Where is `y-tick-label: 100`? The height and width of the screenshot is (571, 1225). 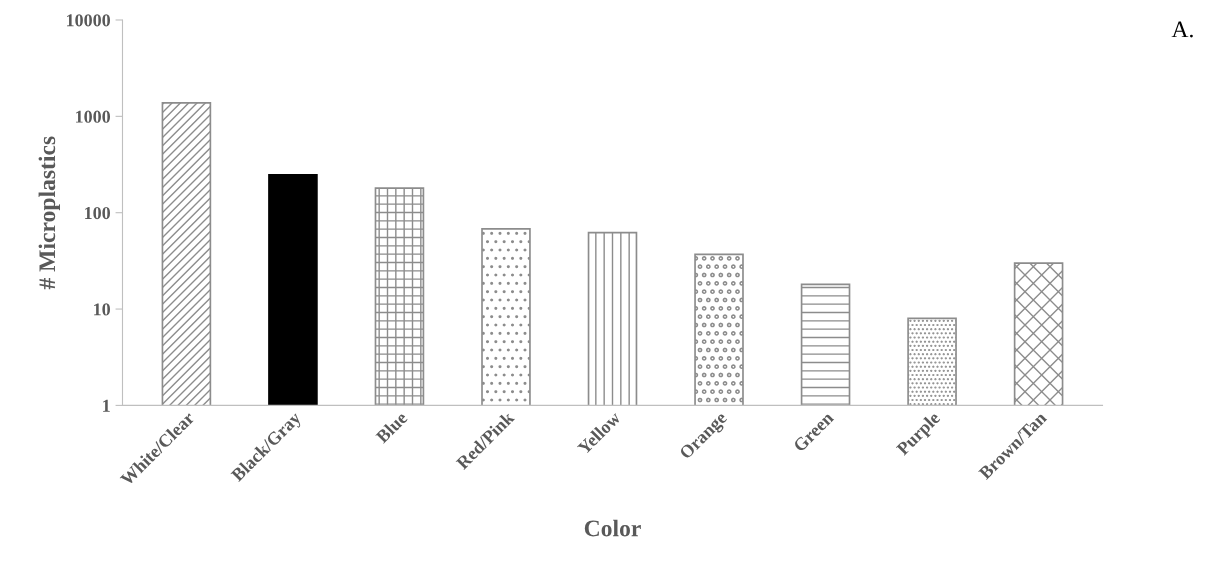
y-tick-label: 100 is located at coordinates (98, 213).